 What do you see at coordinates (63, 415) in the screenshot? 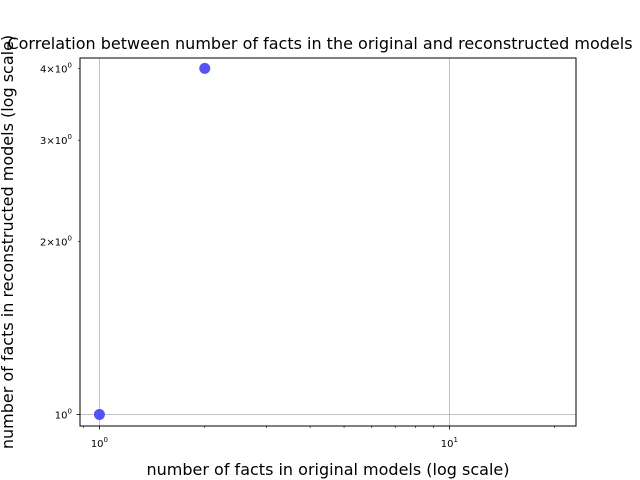
I see `y-tick-label: 100` at bounding box center [63, 415].